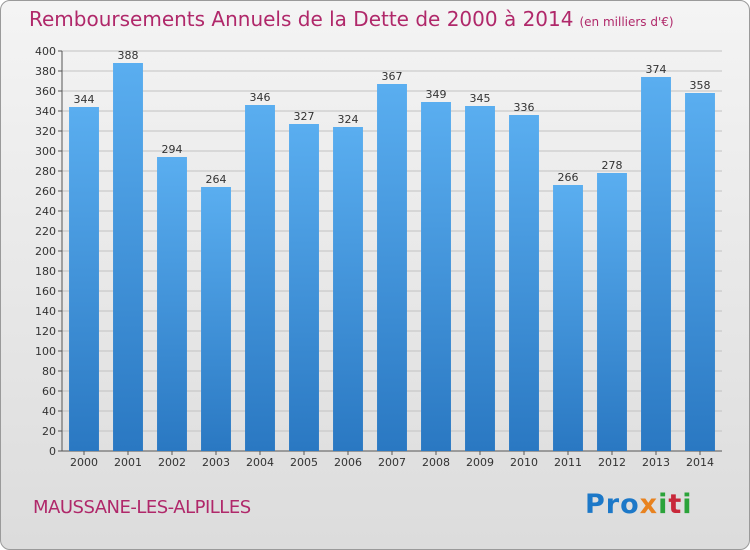 The width and height of the screenshot is (750, 550). Describe the element at coordinates (142, 507) in the screenshot. I see `commune-name: MAUSSANE-LES-ALPILLES` at that location.